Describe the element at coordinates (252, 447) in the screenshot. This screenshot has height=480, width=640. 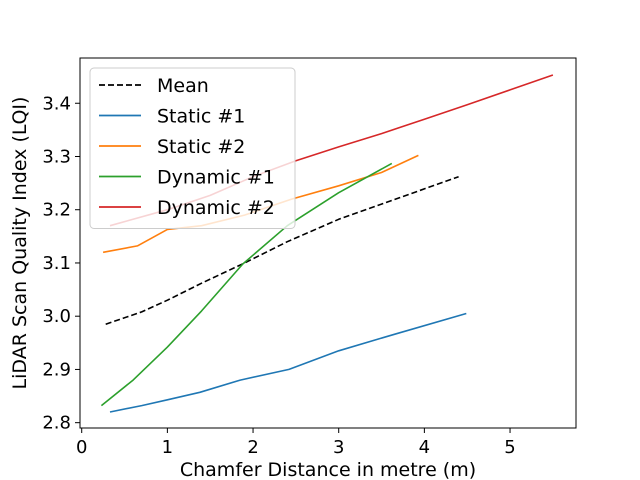
I see `x-tick-label: 2` at that location.